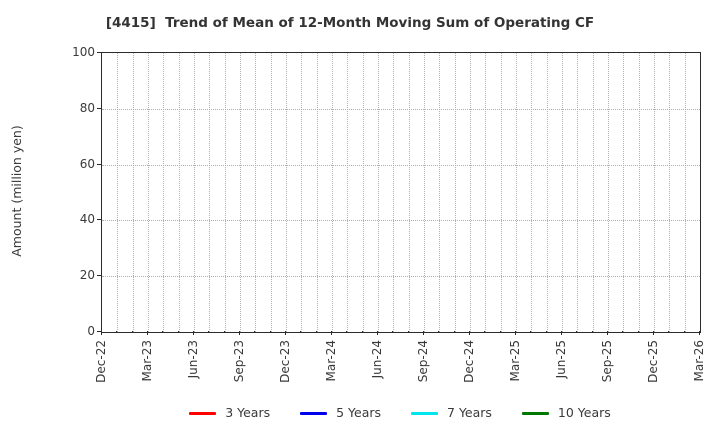 Image resolution: width=720 pixels, height=440 pixels. Describe the element at coordinates (248, 412) in the screenshot. I see `legend-label: 3 Years` at that location.